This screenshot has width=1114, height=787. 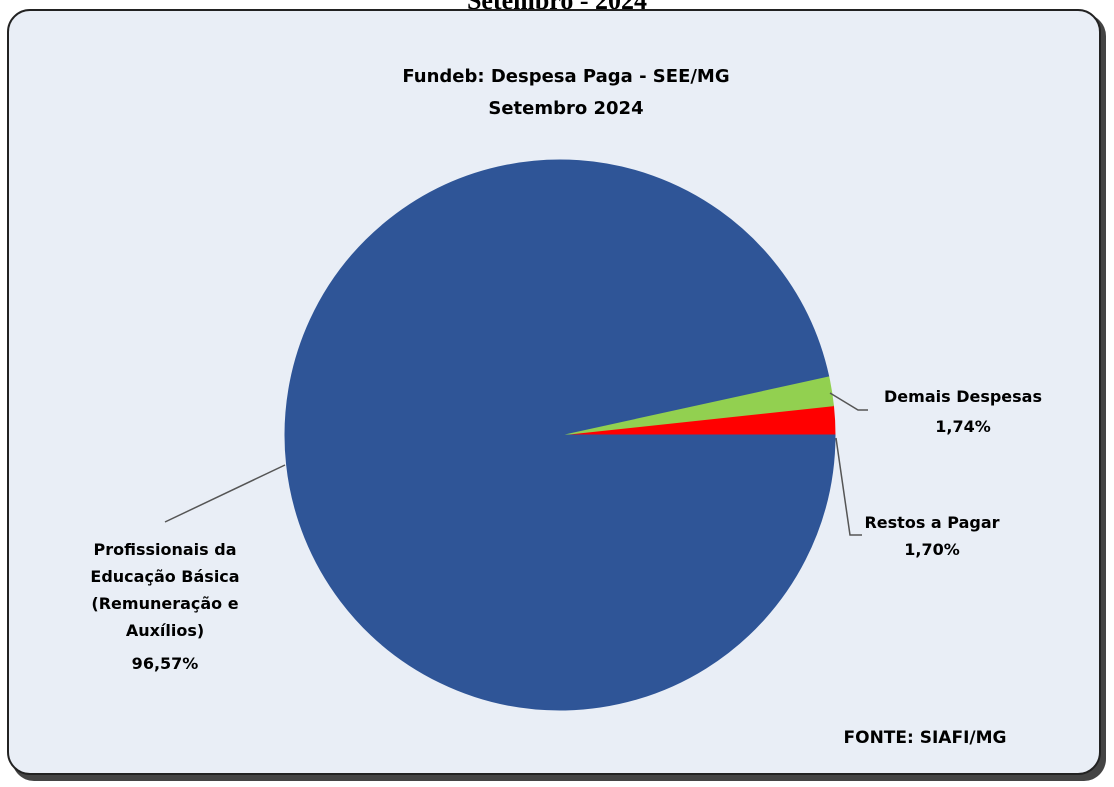 I want to click on chart-subtitle: Setembro 2024, so click(x=565, y=108).